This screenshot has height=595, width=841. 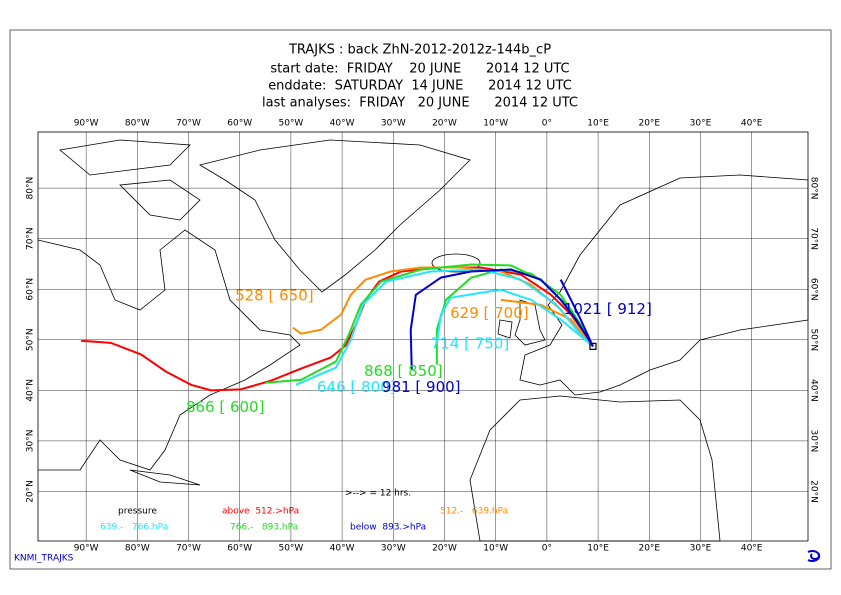 I want to click on trajectory-label: 1021 [ 912], so click(x=608, y=309).